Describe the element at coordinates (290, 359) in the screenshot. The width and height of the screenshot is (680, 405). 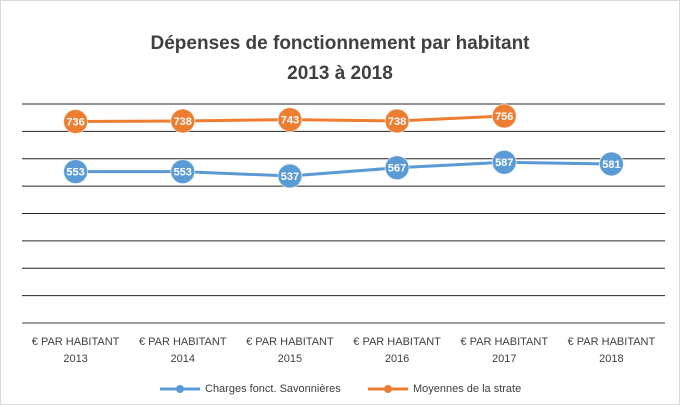
I see `x-tick-label: 2015` at that location.